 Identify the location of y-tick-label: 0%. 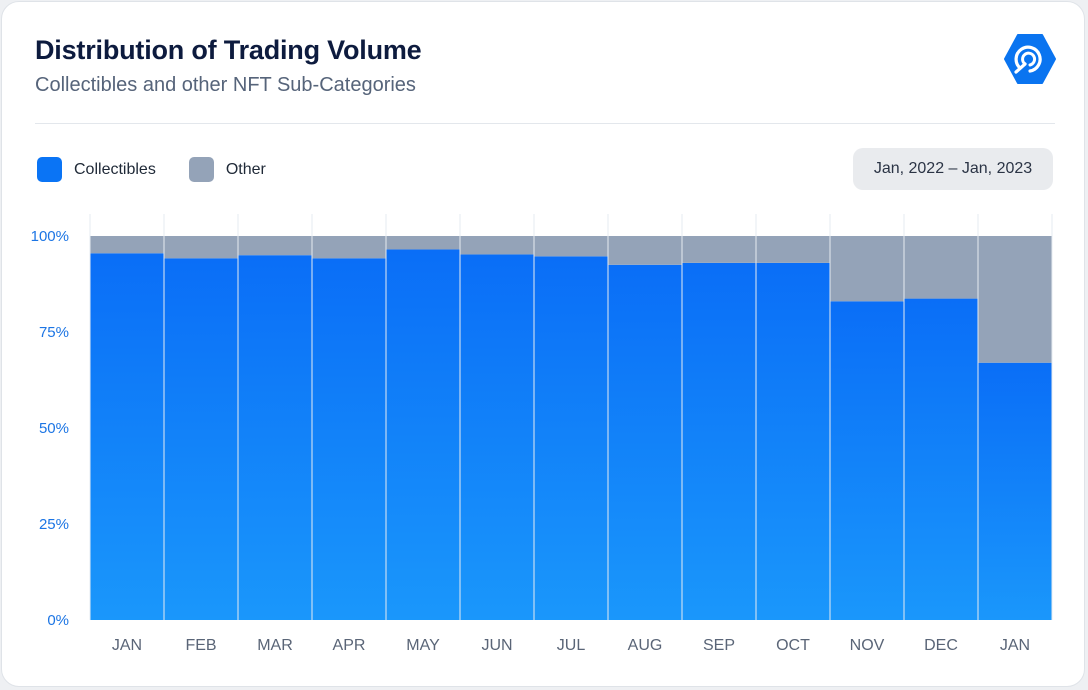
(58, 620).